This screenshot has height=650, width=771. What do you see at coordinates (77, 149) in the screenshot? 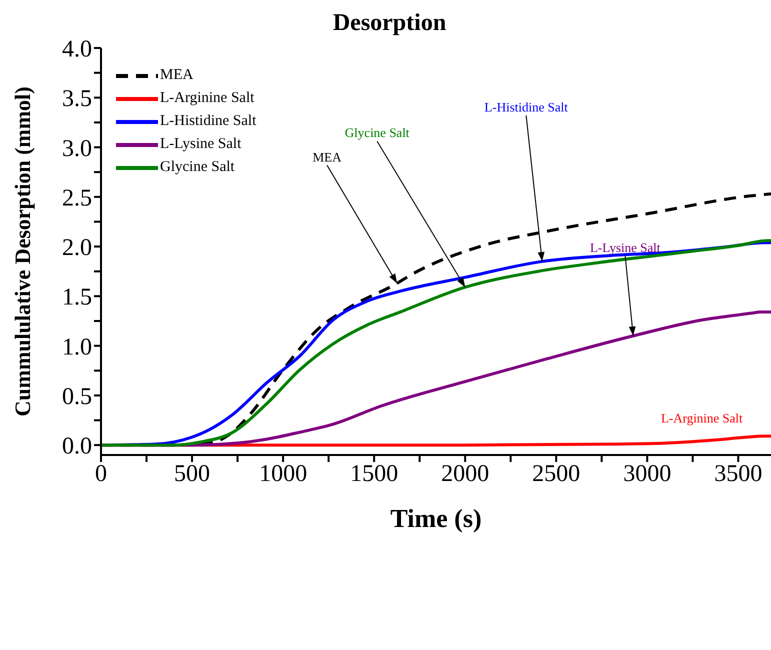
I see `y-tick-label: 3.0` at bounding box center [77, 149].